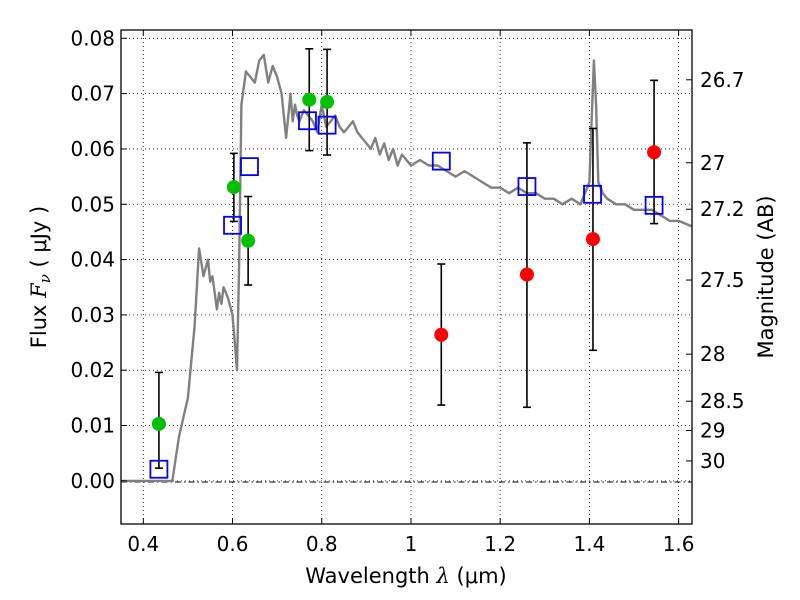 This screenshot has width=800, height=600. Describe the element at coordinates (722, 401) in the screenshot. I see `right-tick-label: 28.5` at that location.